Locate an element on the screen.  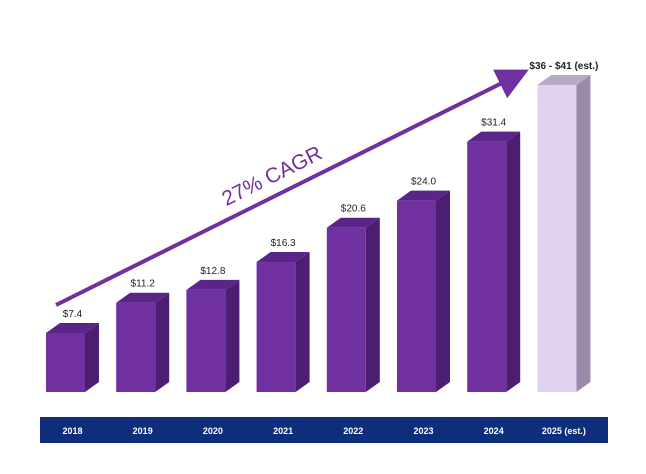
bar-2020 is located at coordinates (213, 335).